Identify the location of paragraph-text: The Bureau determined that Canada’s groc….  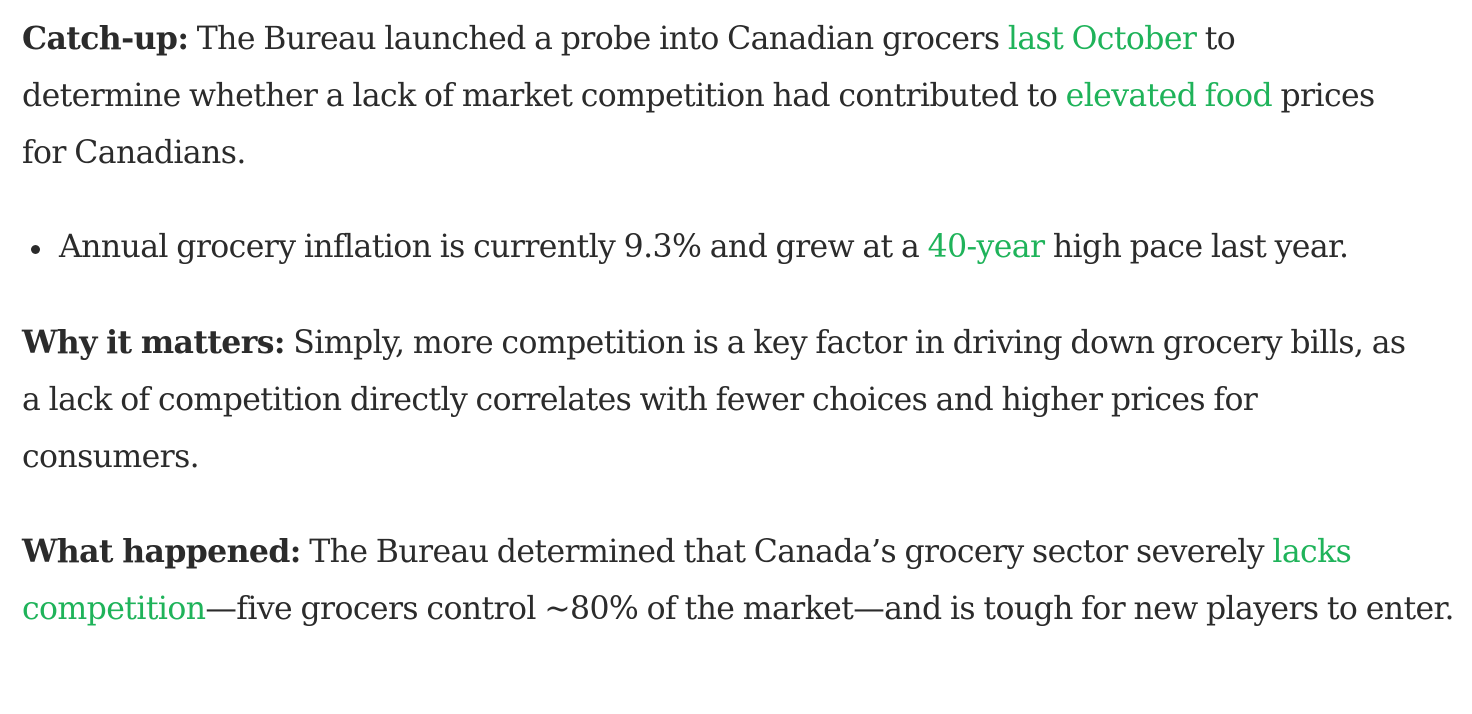
(786, 552).